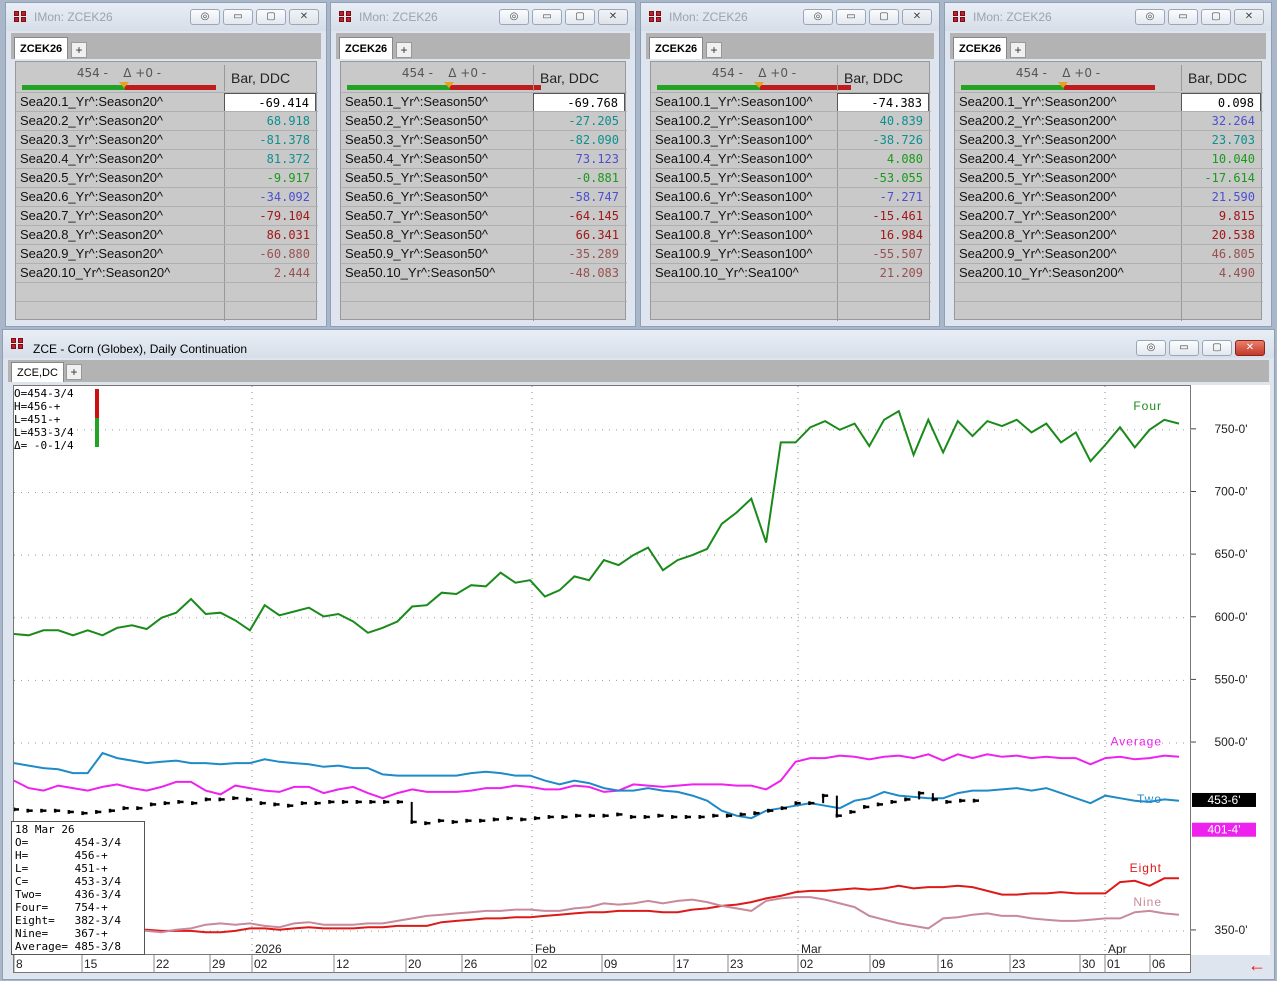 Image resolution: width=1277 pixels, height=981 pixels. What do you see at coordinates (167, 197) in the screenshot?
I see `table-row: Sea20.6_Yr^:Season20^ -34.092` at bounding box center [167, 197].